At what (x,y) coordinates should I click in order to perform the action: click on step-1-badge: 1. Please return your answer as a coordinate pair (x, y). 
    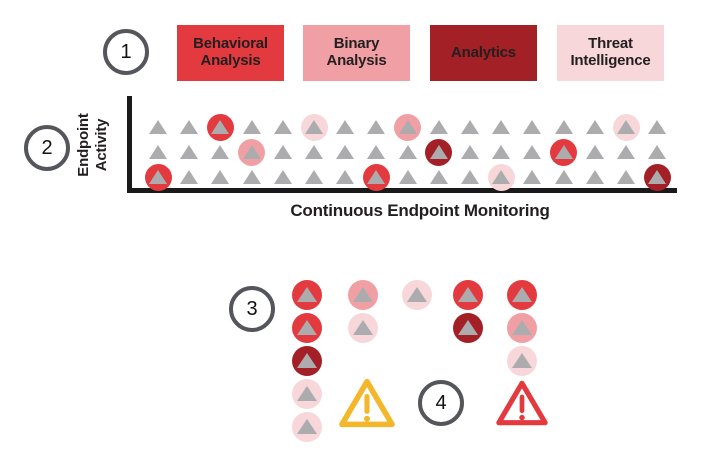
    Looking at the image, I should click on (126, 52).